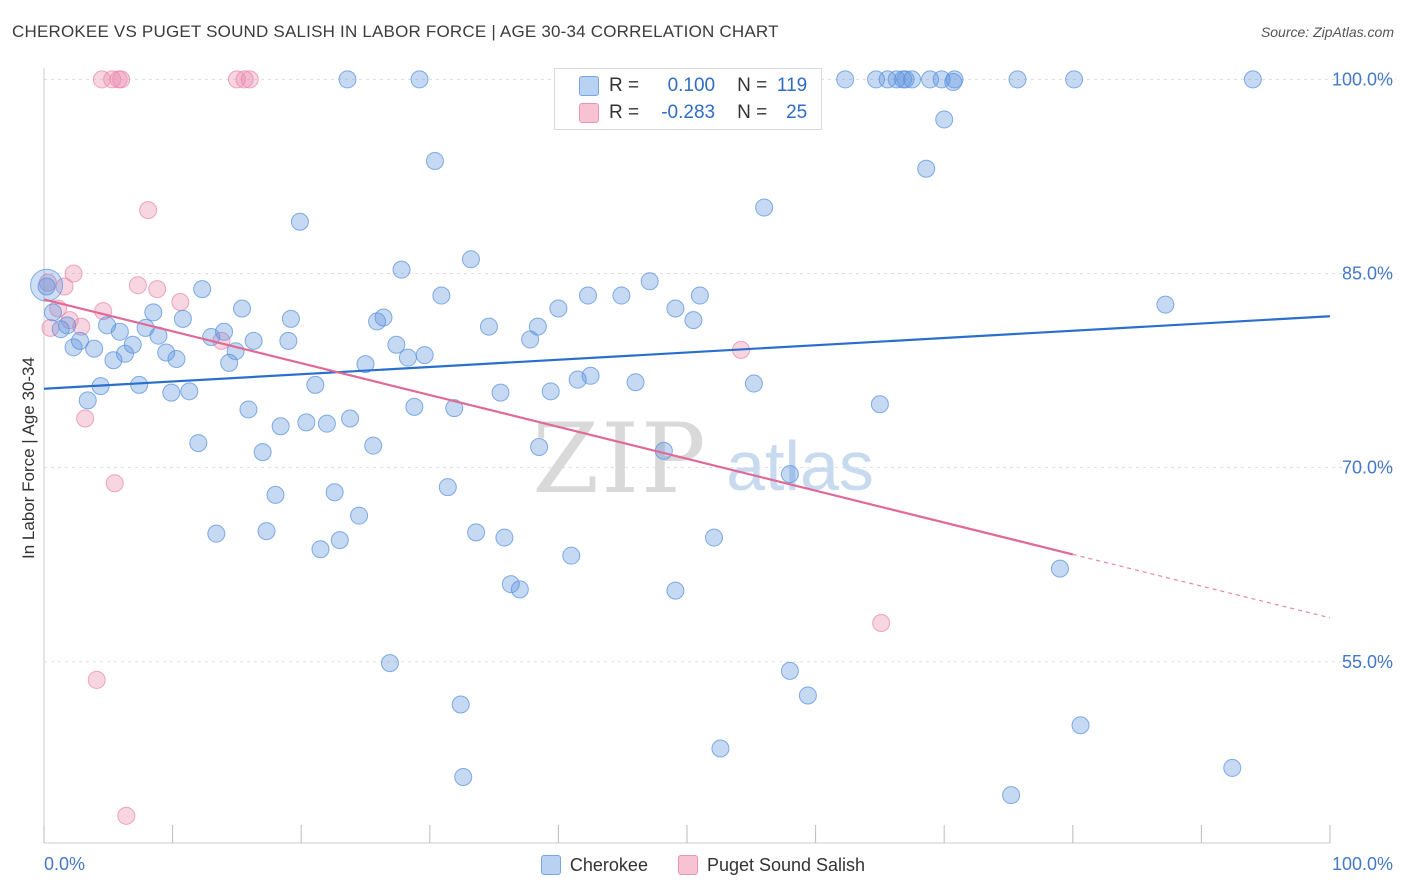 The image size is (1406, 892). Describe the element at coordinates (1362, 864) in the screenshot. I see `x-tick-label: 100.0%` at that location.